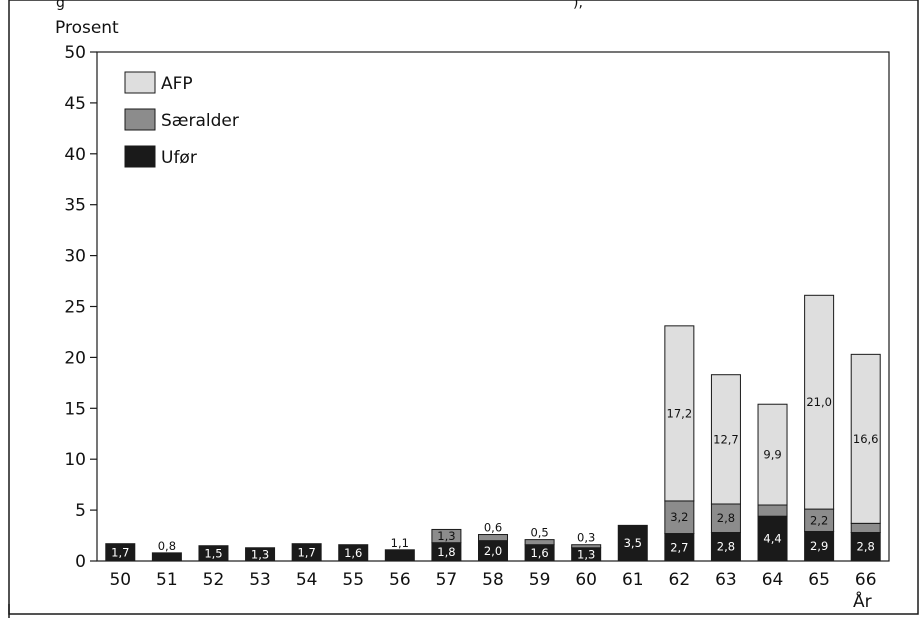 This screenshot has height=618, width=924. I want to click on legend: AFP Særalder Ufør, so click(181, 119).